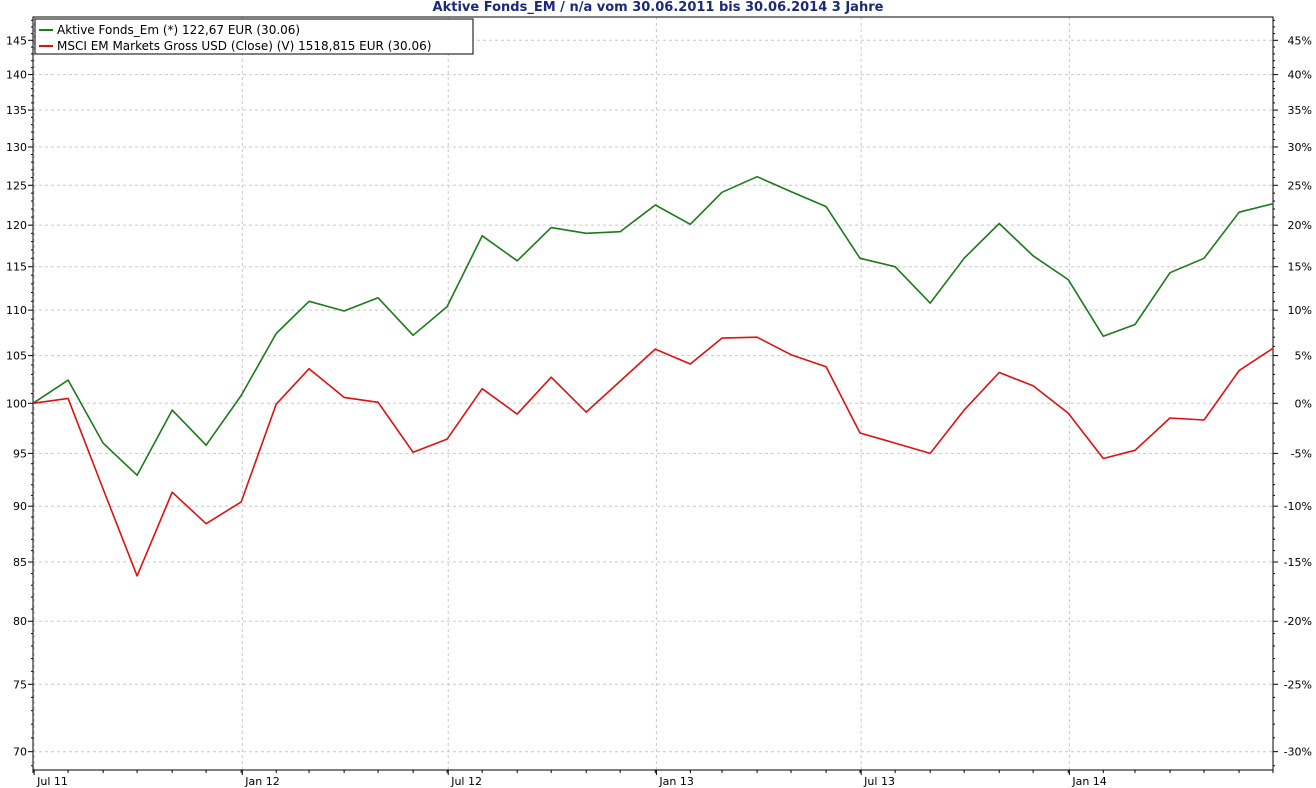 The height and width of the screenshot is (788, 1316). I want to click on y-left-tick-label: 145, so click(16, 40).